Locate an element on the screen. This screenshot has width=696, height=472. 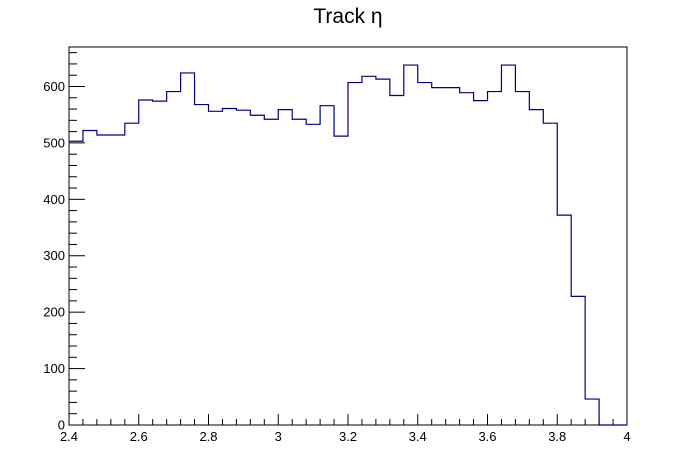
y-tick-label: 300 is located at coordinates (54, 255).